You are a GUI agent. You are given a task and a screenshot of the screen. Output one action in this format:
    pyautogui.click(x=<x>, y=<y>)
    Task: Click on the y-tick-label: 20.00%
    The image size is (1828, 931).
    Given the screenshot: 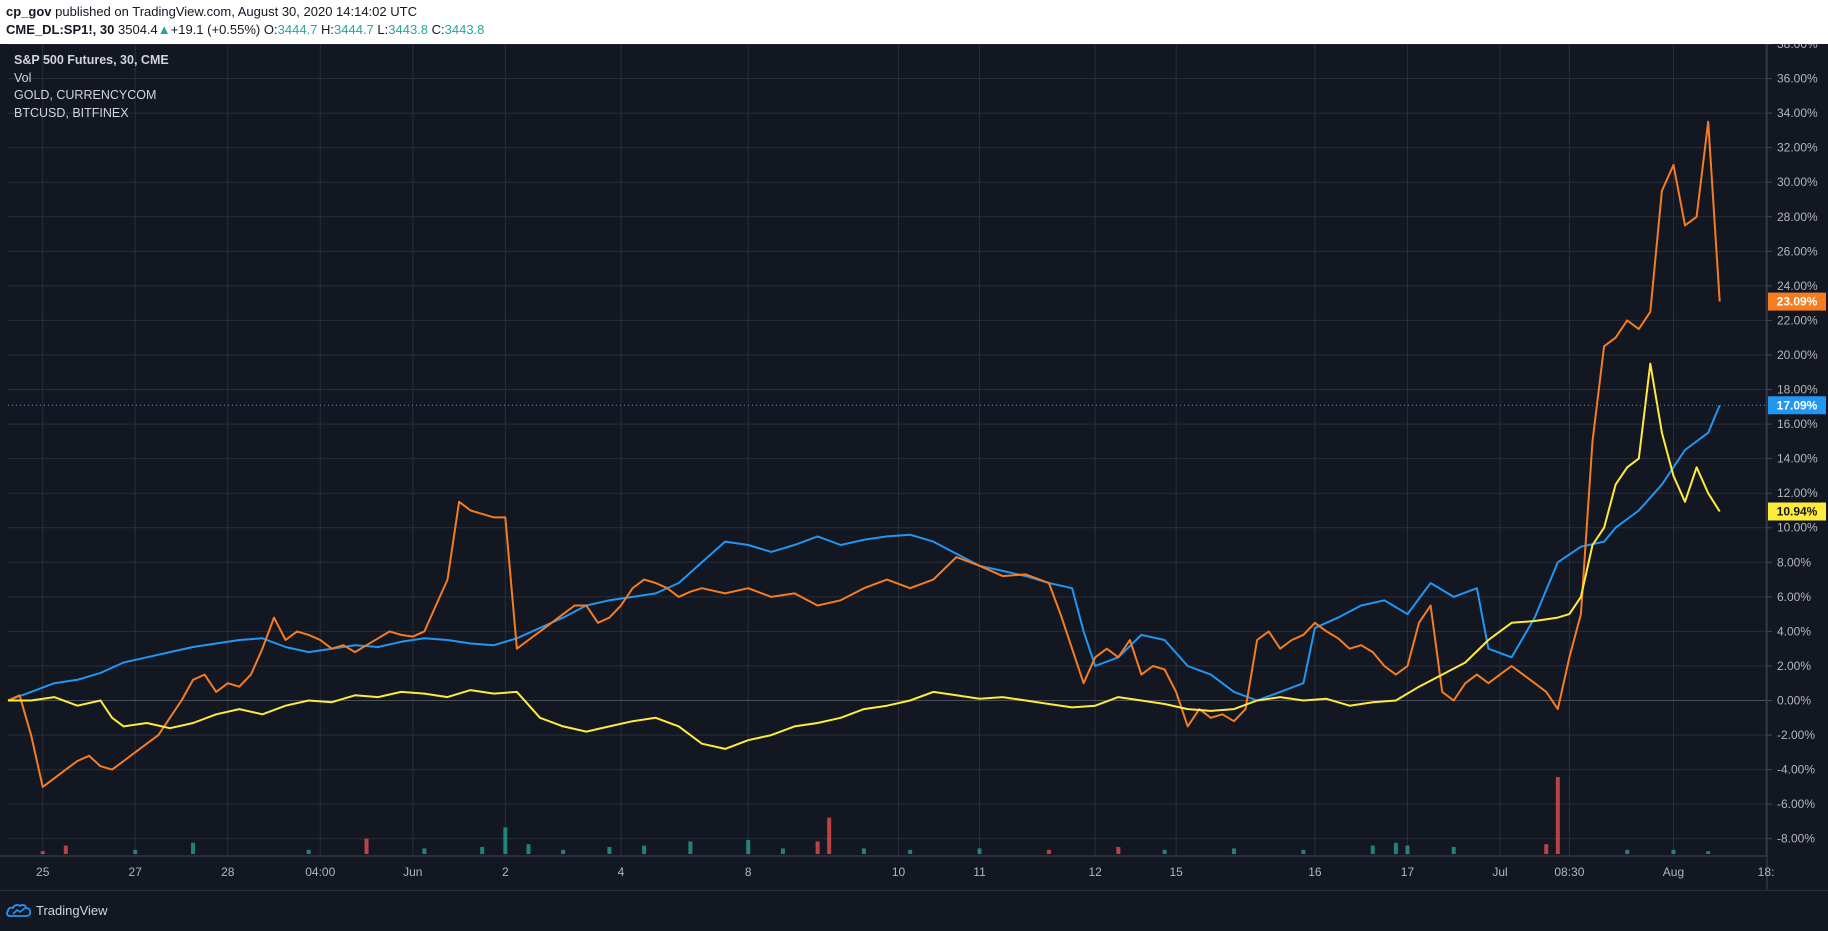 What is the action you would take?
    pyautogui.click(x=1797, y=355)
    